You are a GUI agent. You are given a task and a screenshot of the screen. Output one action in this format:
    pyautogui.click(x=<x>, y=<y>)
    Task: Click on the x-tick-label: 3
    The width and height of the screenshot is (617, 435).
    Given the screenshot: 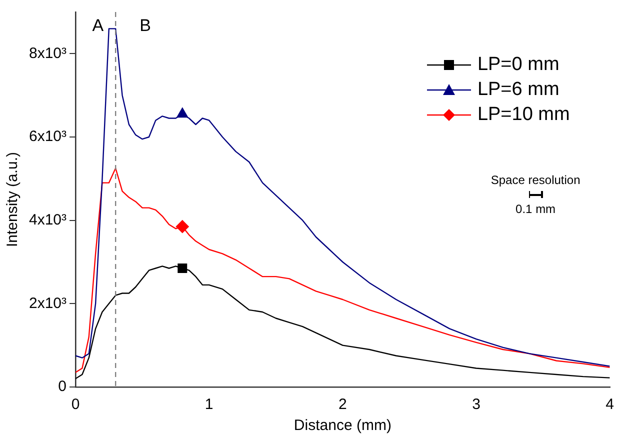 What is the action you would take?
    pyautogui.click(x=476, y=405)
    